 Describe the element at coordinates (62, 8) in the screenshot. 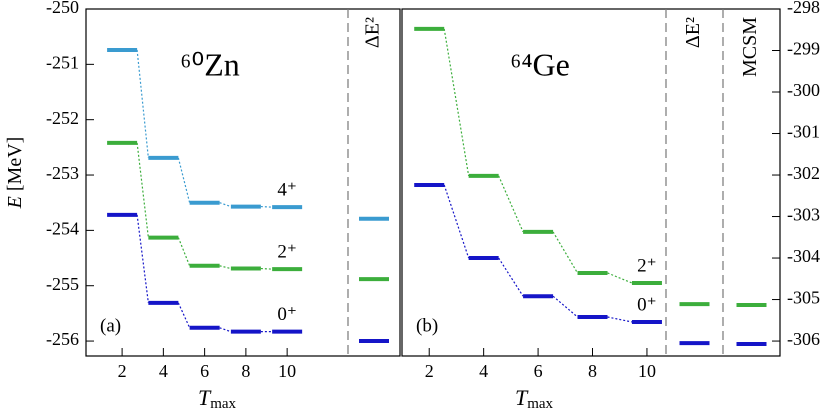

I see `y-tick-label: -250` at that location.